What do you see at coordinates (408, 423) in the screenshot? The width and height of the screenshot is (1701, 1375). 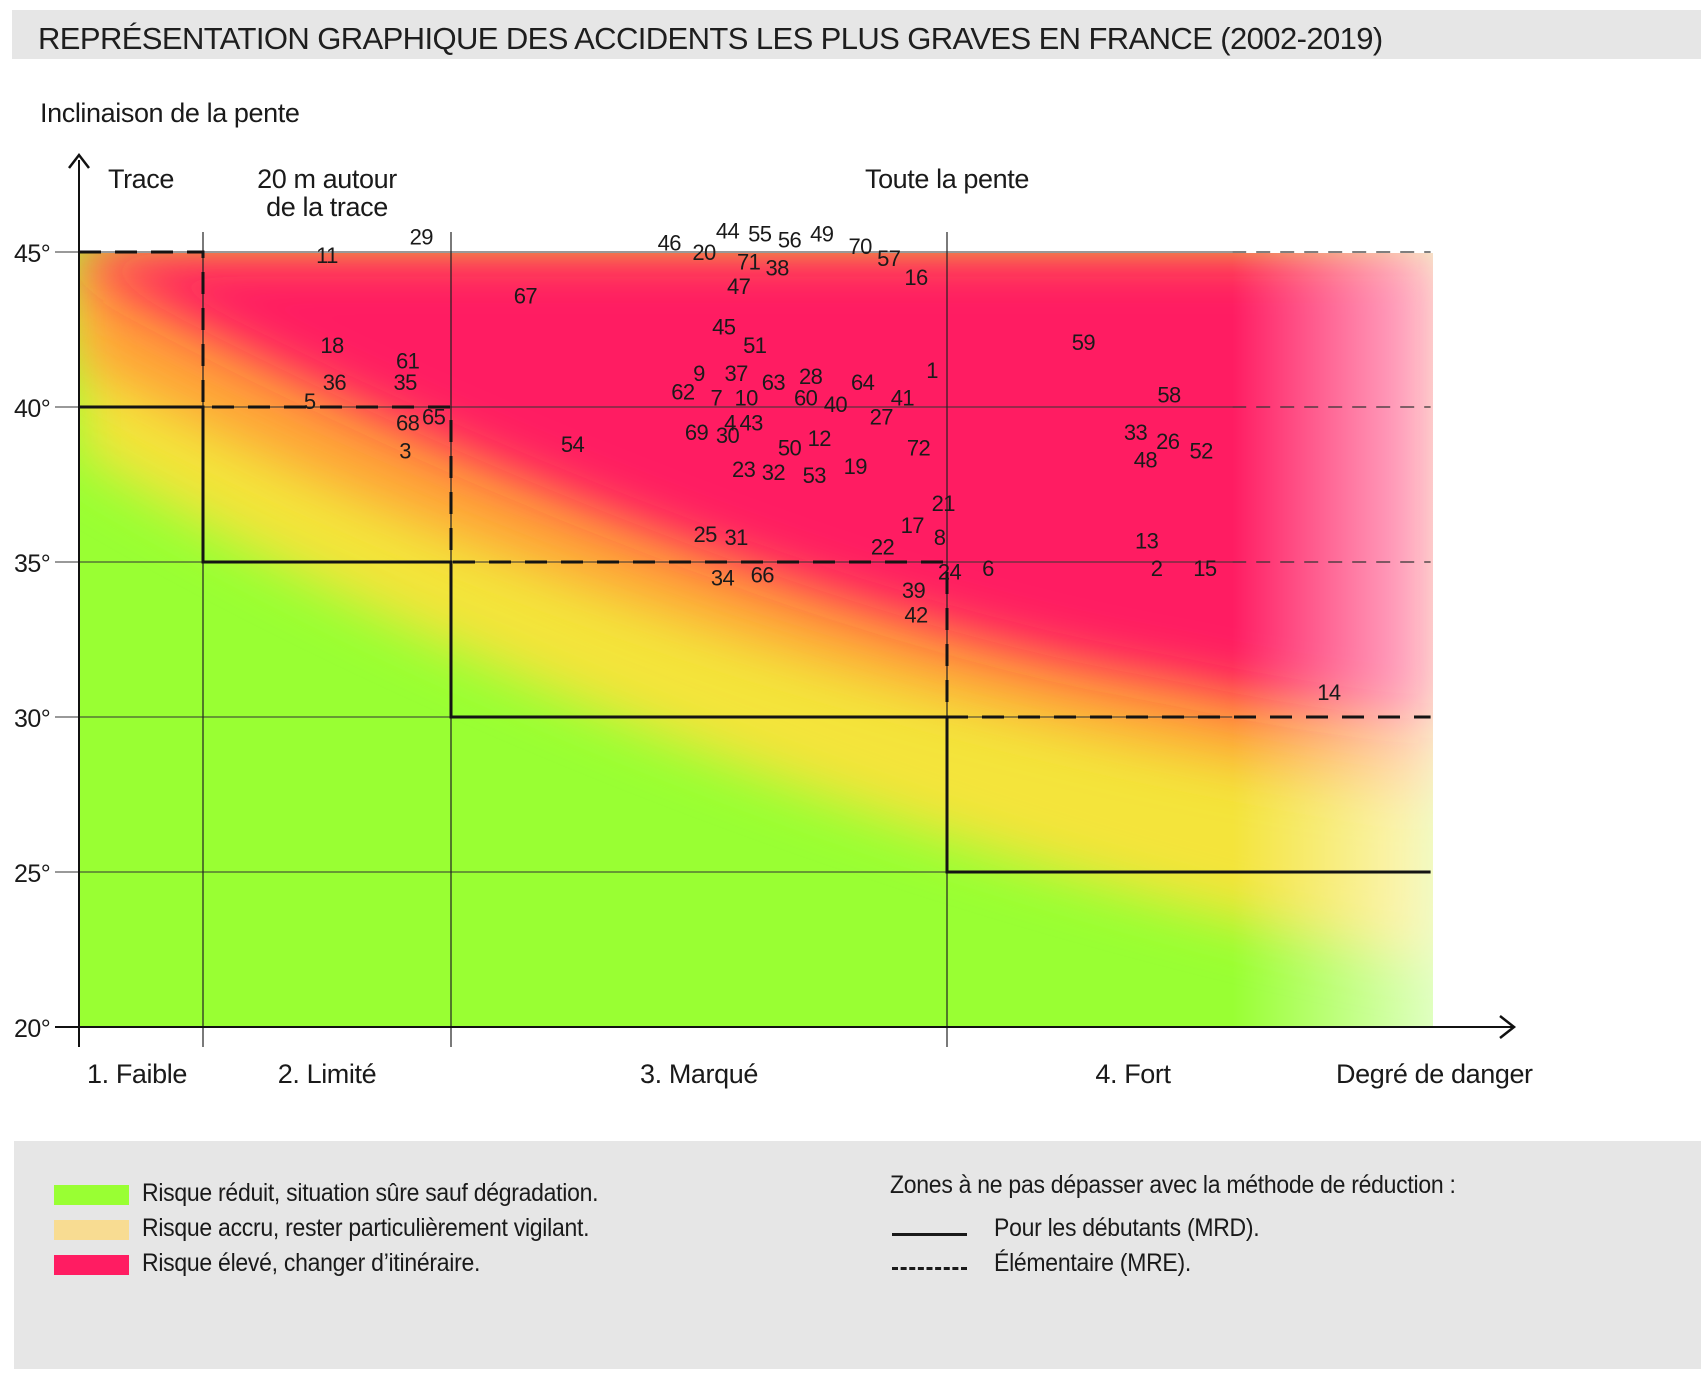 I see `accident-point-68: 68` at bounding box center [408, 423].